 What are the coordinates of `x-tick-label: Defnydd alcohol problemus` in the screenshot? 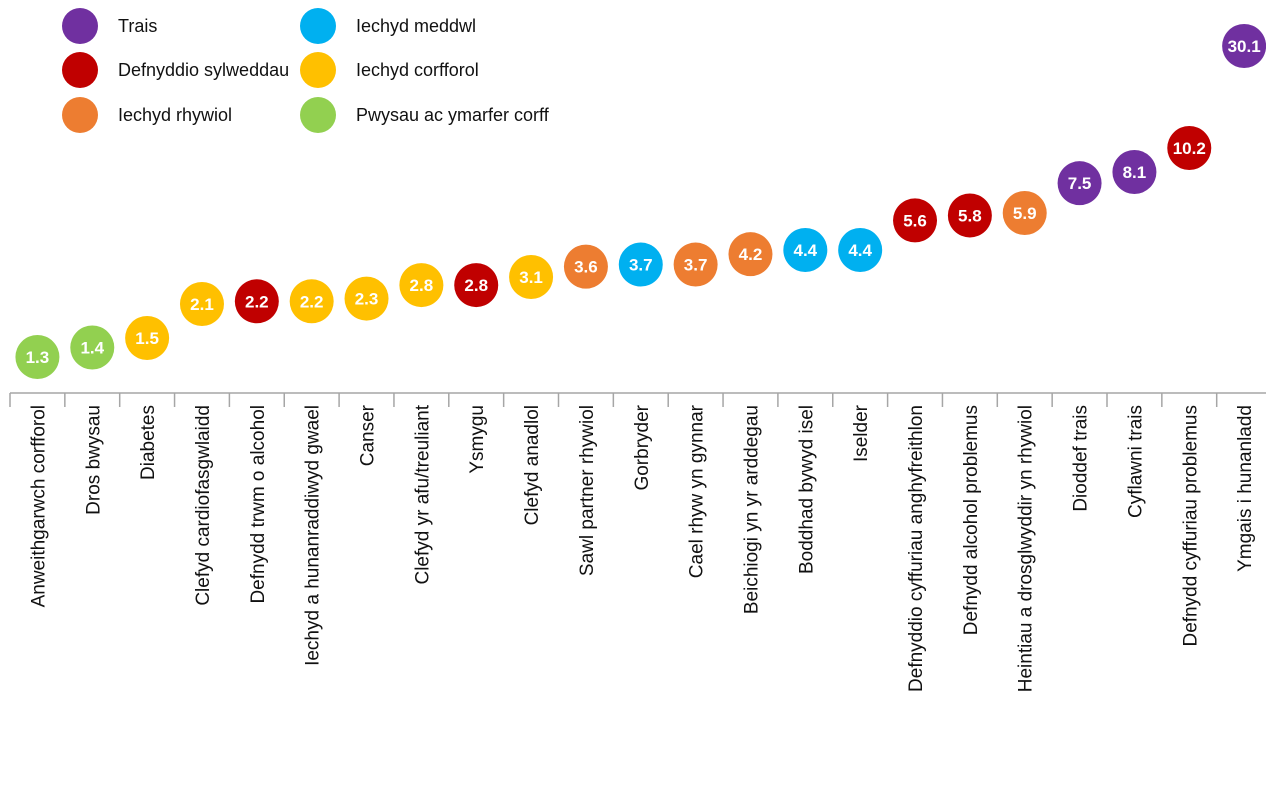 It's located at (971, 520).